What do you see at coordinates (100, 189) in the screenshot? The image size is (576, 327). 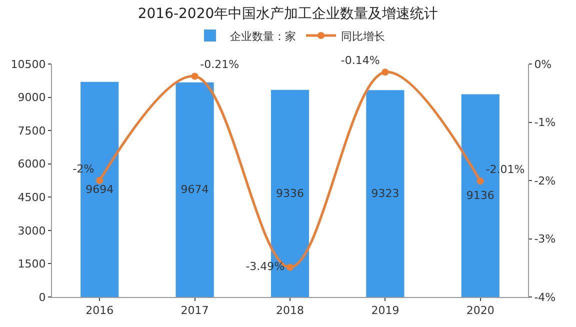 I see `data-label: 9694` at bounding box center [100, 189].